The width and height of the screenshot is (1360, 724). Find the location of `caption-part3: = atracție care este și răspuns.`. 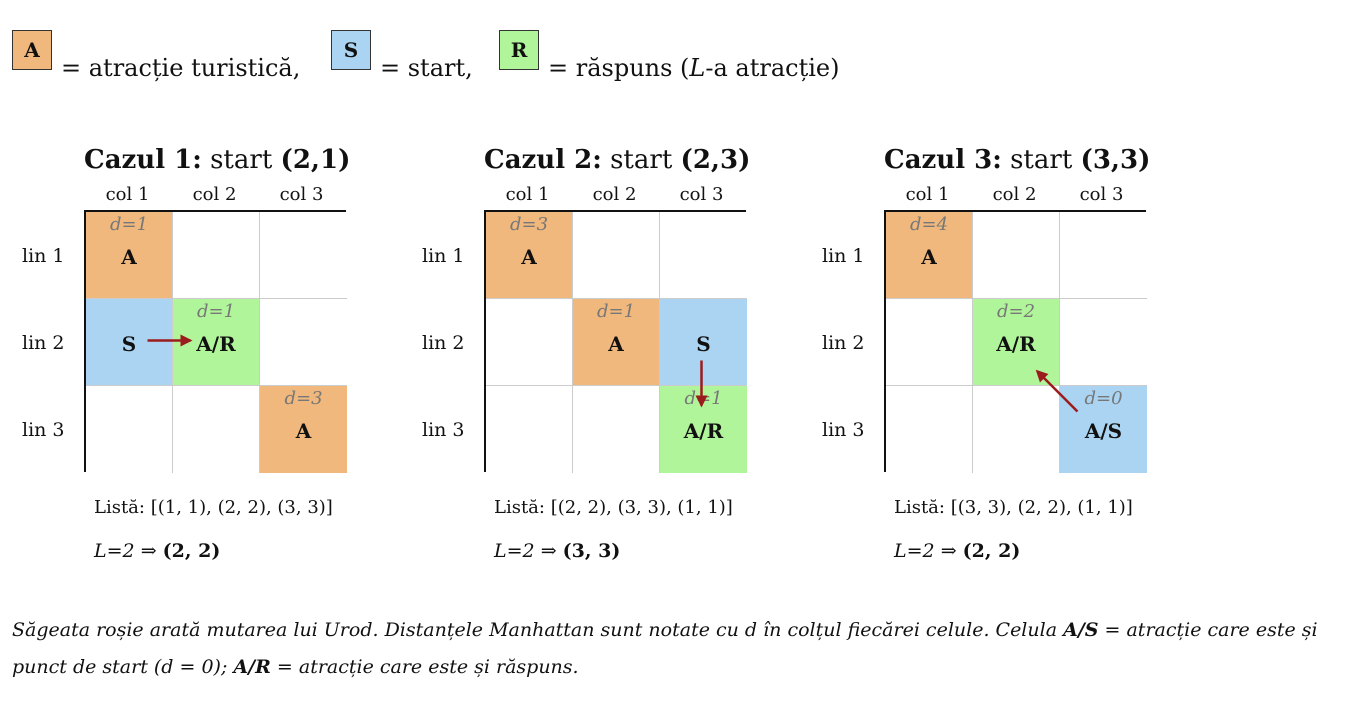

caption-part3: = atracție care este și răspuns. is located at coordinates (424, 667).